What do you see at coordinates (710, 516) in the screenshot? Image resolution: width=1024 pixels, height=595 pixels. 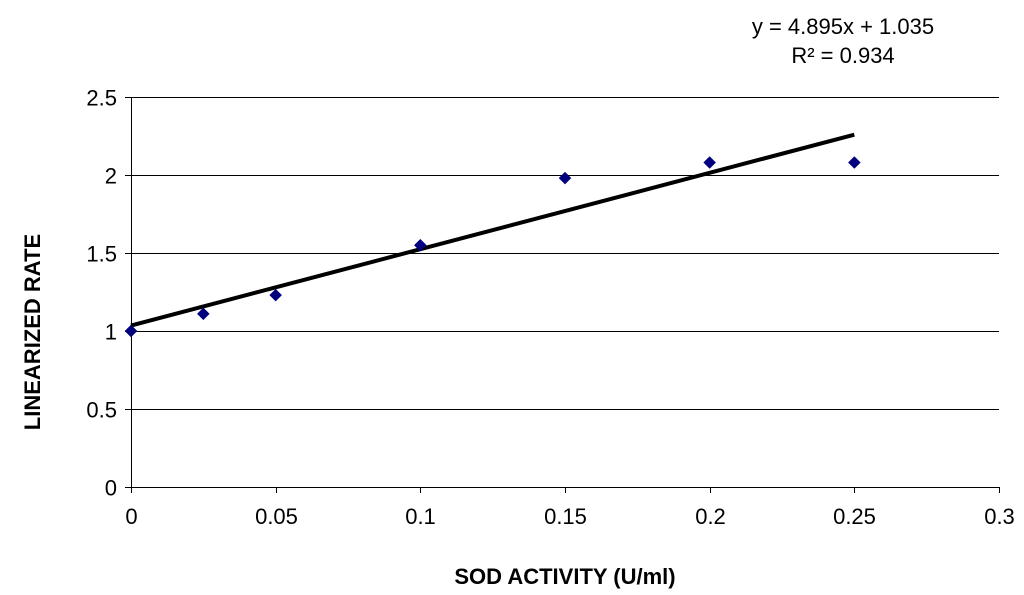 I see `x-tick-label-4: 0.2` at bounding box center [710, 516].